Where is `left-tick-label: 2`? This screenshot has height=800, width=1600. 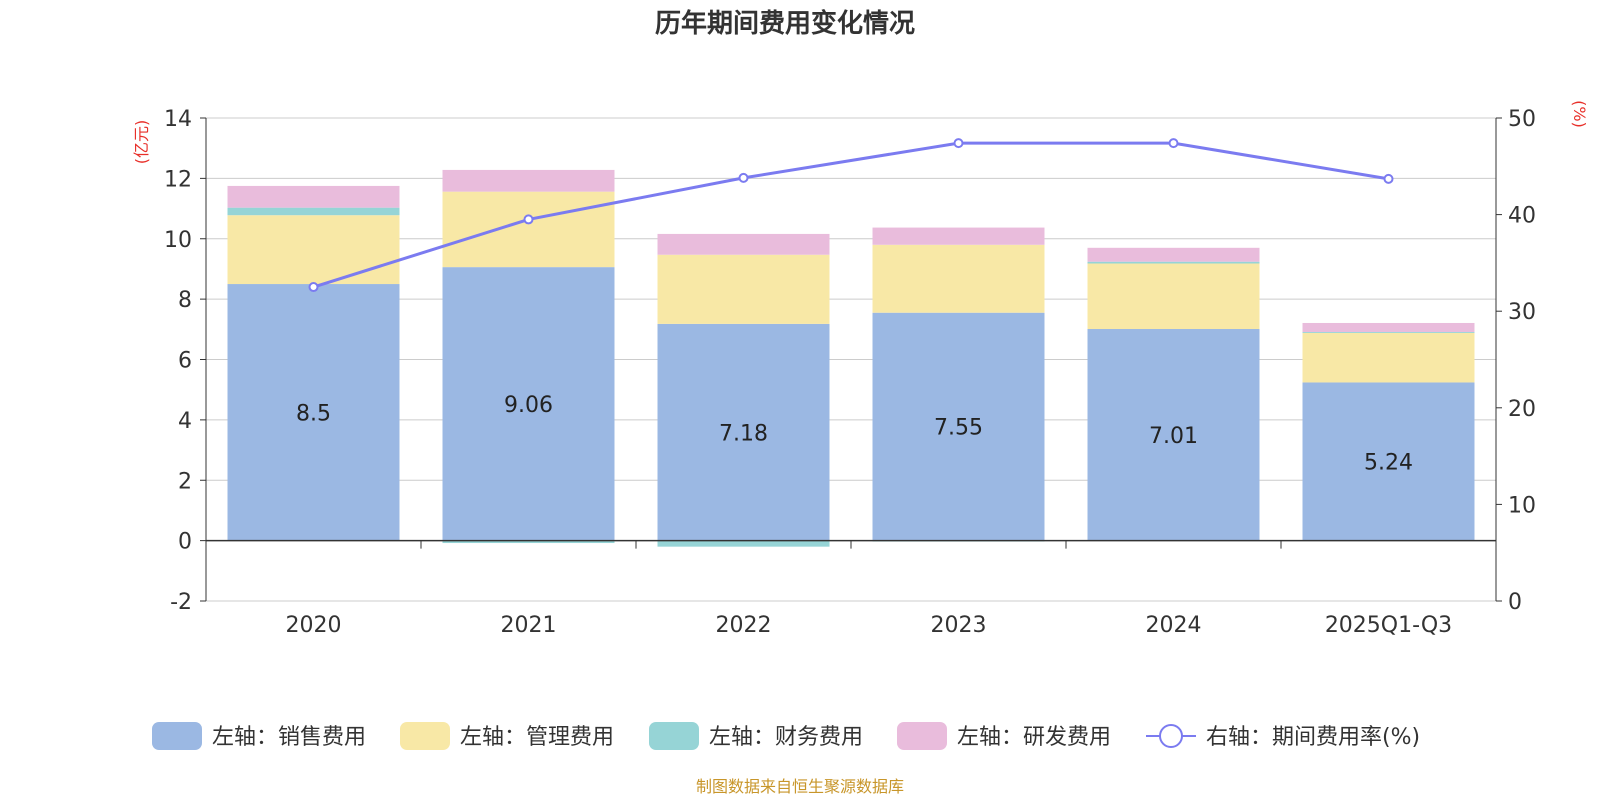
left-tick-label: 2 is located at coordinates (185, 481).